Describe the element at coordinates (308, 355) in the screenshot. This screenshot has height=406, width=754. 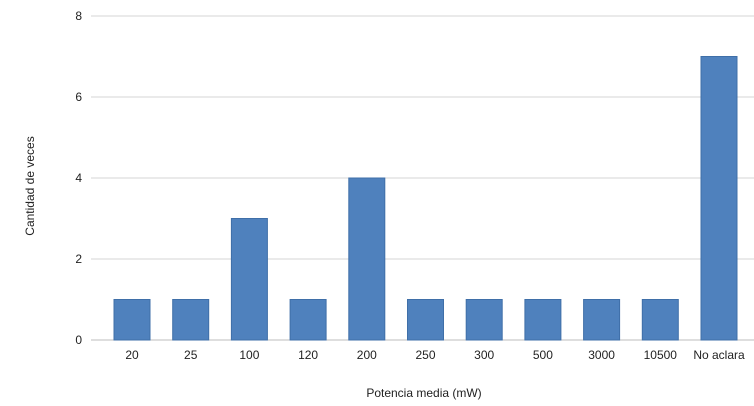
I see `x-tick-label: 120` at that location.